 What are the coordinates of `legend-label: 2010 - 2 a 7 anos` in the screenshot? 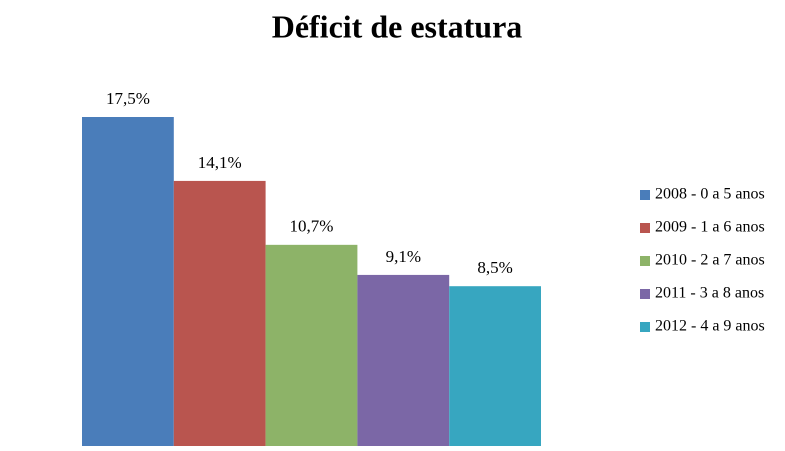 It's located at (710, 260).